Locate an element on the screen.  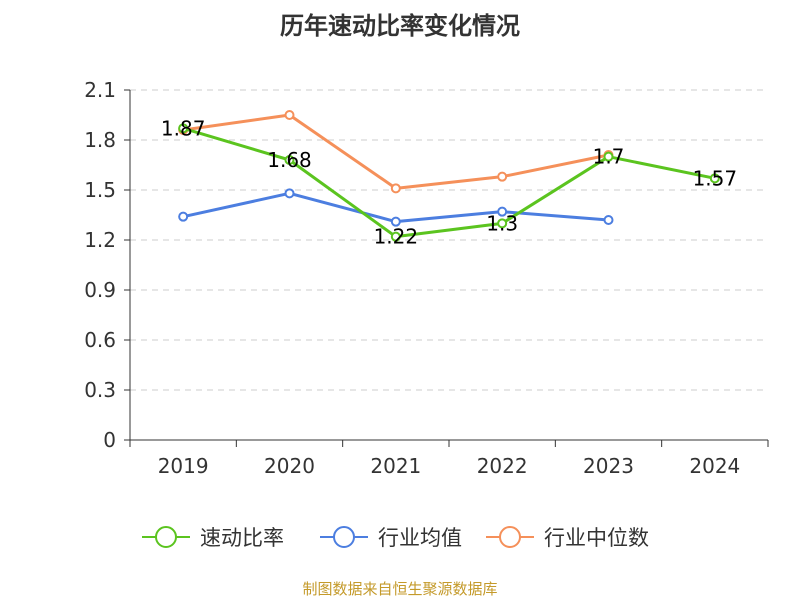
data-label: 1.68 is located at coordinates (289, 160).